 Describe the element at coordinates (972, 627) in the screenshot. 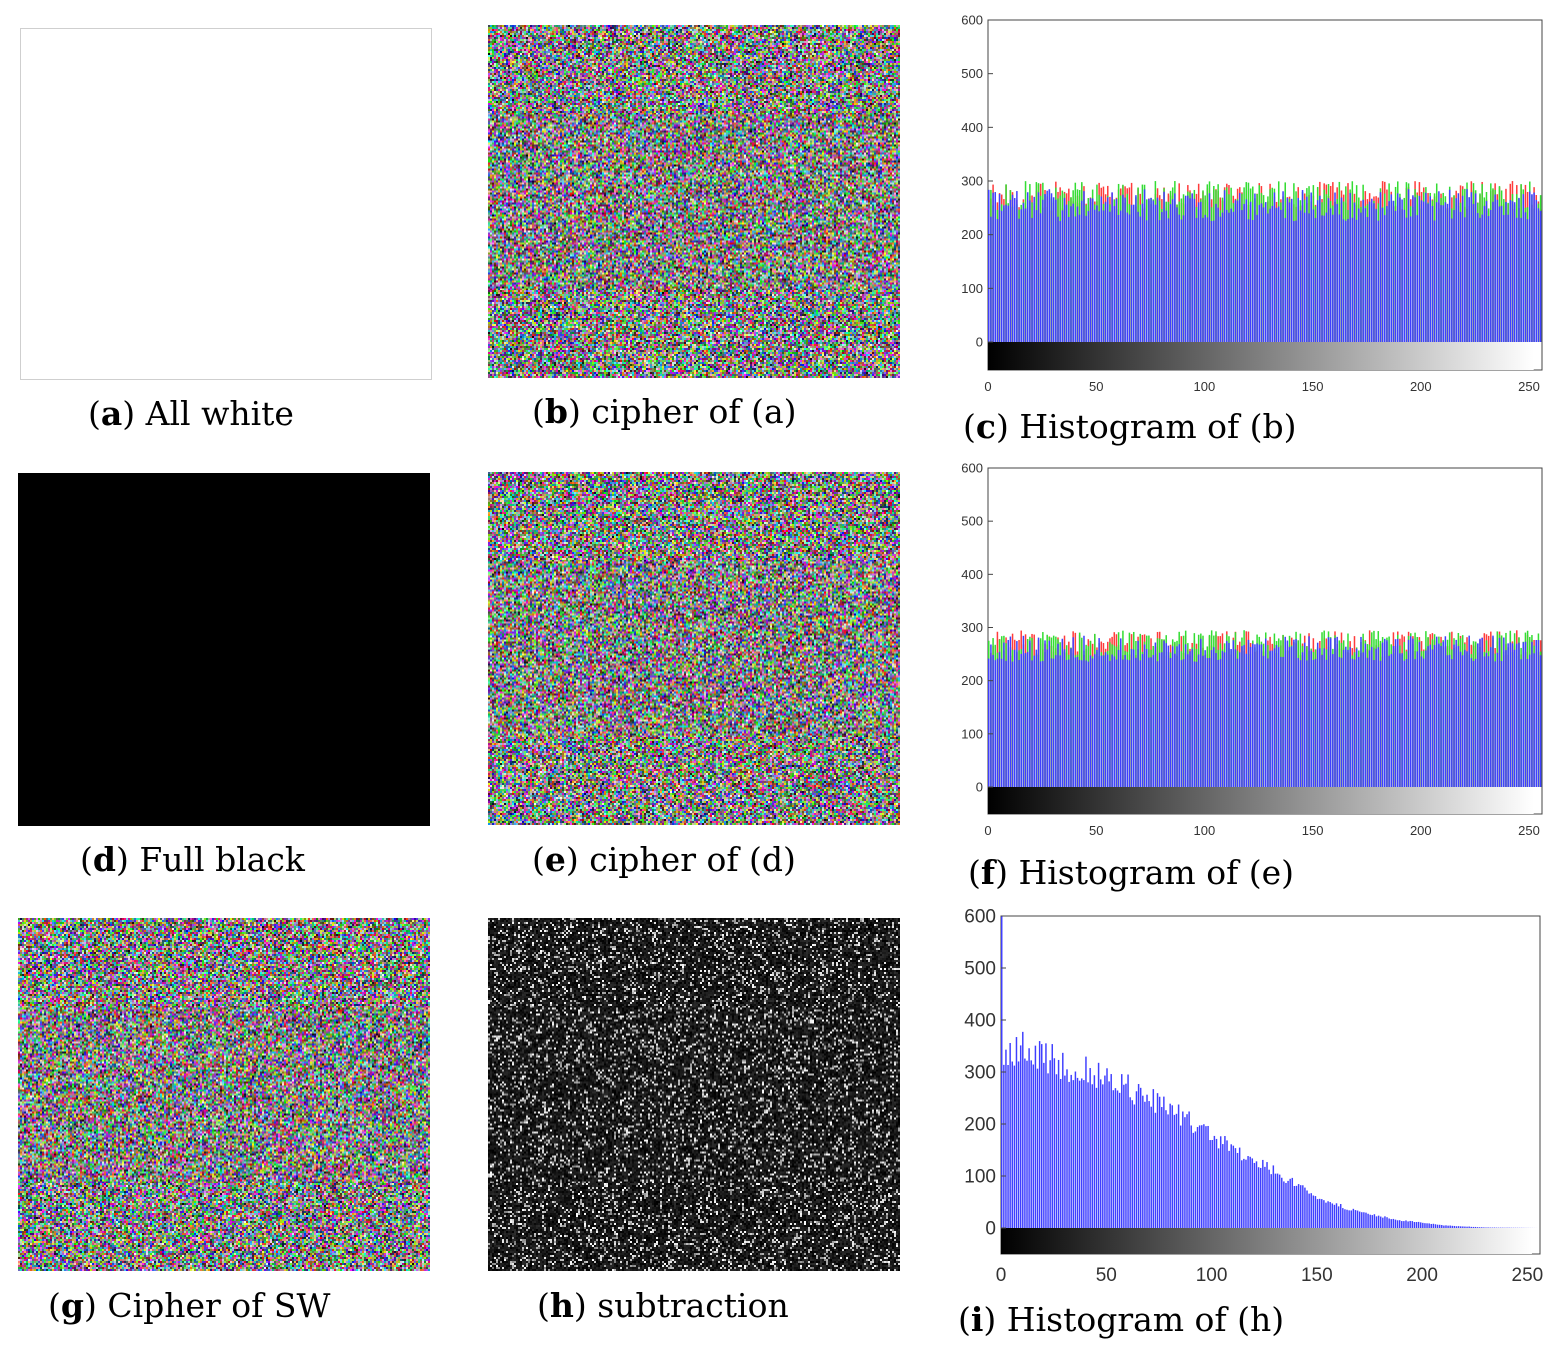

I see `y-tick-label: 300` at that location.